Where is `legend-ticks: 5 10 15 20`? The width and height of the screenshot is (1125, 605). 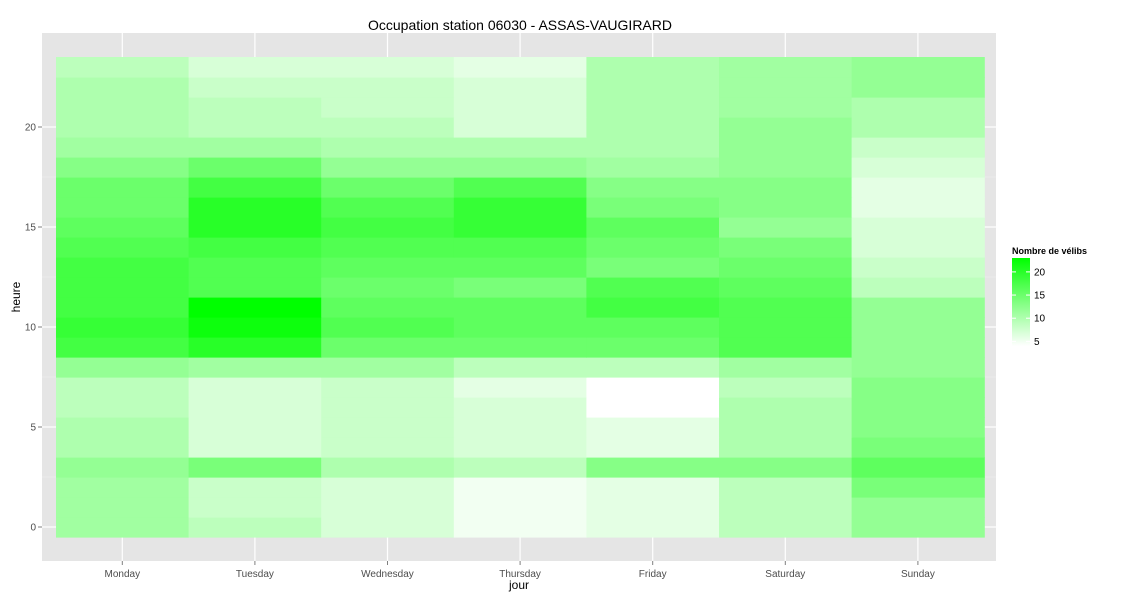
legend-ticks: 5 10 15 20 is located at coordinates (1029, 307).